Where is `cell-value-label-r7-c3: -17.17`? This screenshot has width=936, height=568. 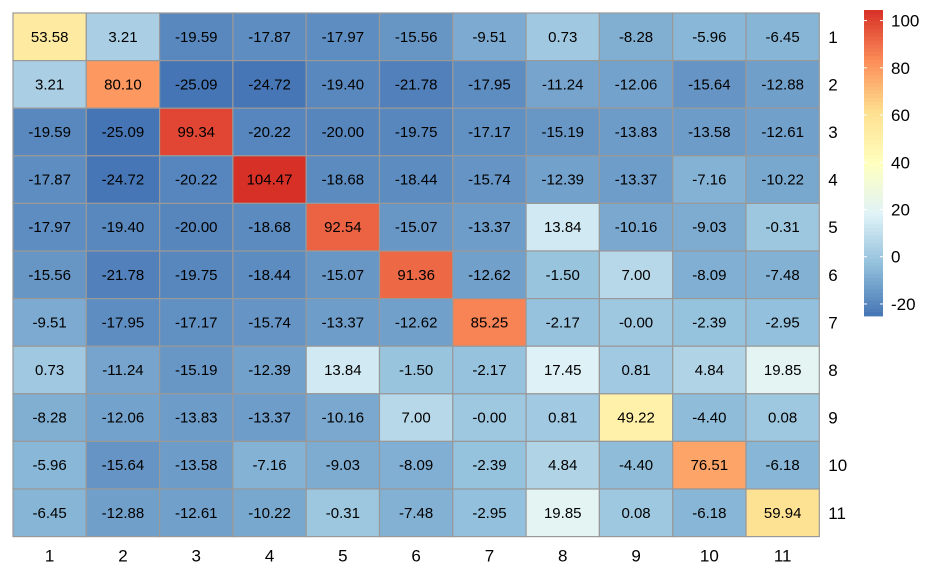 cell-value-label-r7-c3: -17.17 is located at coordinates (196, 322).